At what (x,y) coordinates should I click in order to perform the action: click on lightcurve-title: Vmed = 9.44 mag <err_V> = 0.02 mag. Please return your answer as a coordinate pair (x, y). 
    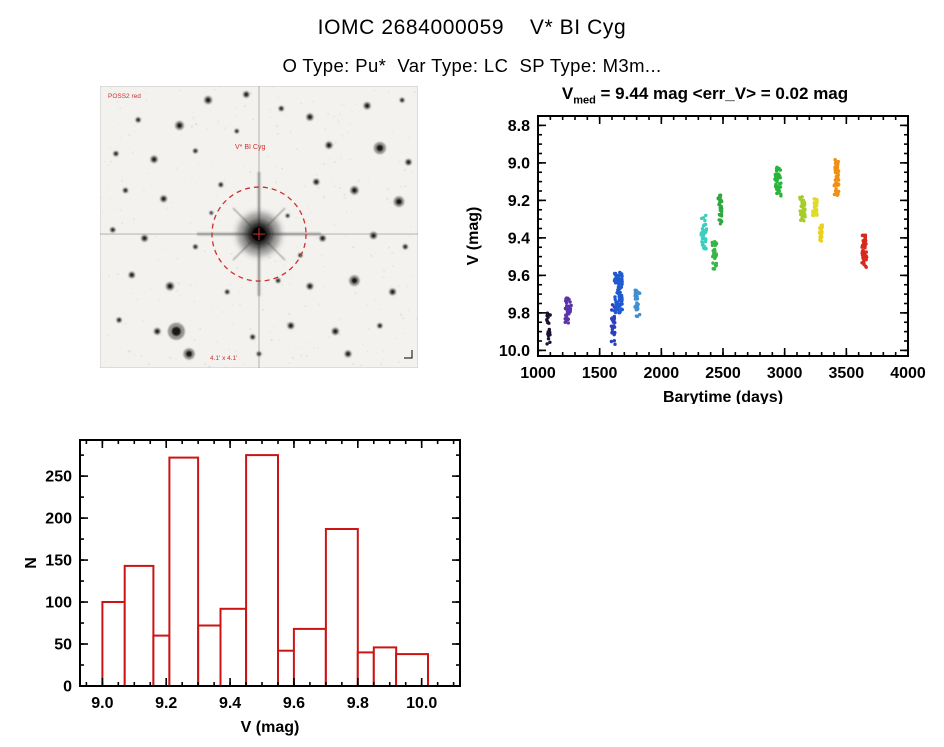
    Looking at the image, I should click on (705, 95).